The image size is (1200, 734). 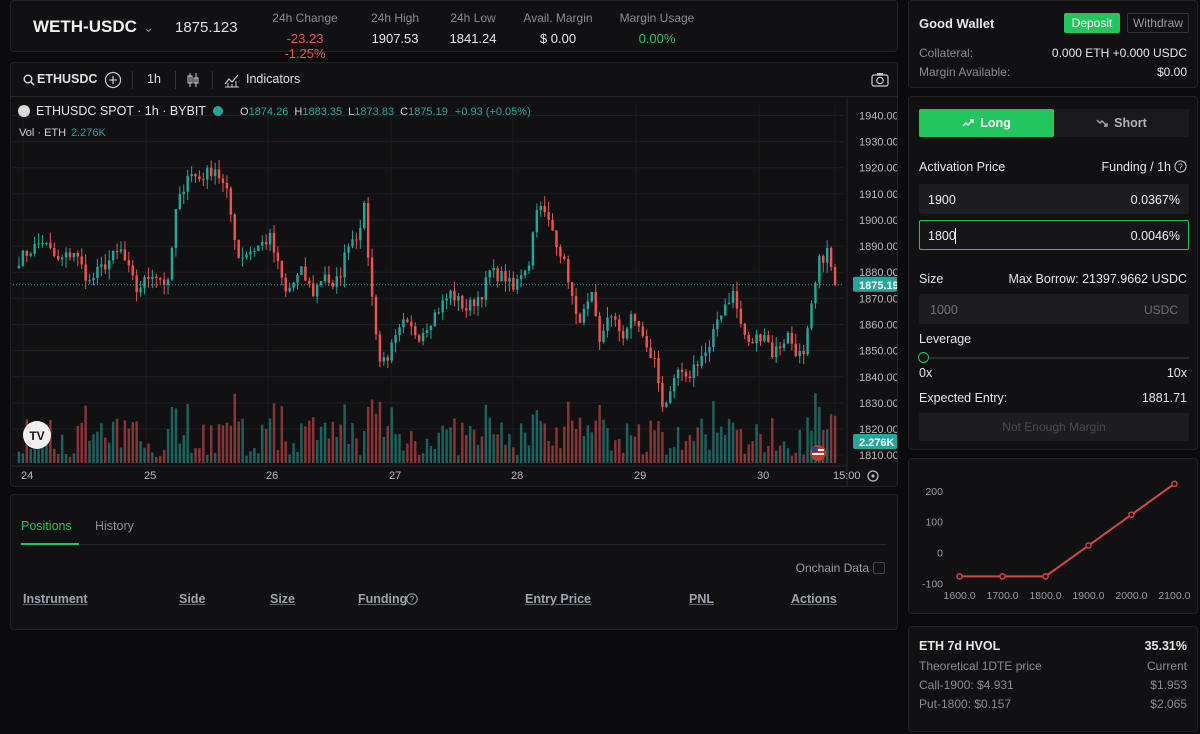 What do you see at coordinates (942, 236) in the screenshot?
I see `activation-price-value: 1800` at bounding box center [942, 236].